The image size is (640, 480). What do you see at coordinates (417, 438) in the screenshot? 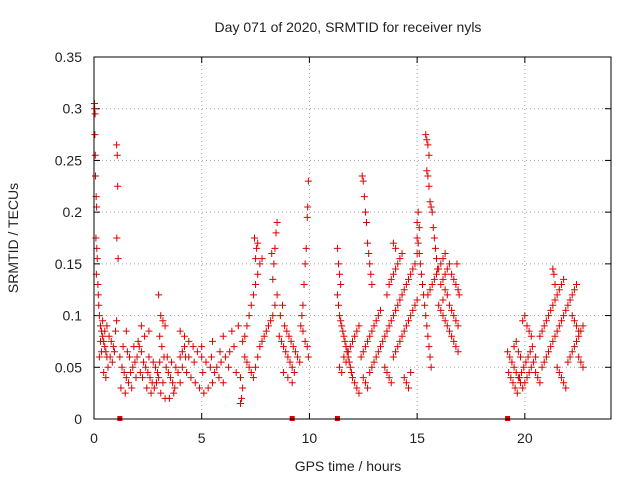
I see `x-tick-label: 15` at bounding box center [417, 438].